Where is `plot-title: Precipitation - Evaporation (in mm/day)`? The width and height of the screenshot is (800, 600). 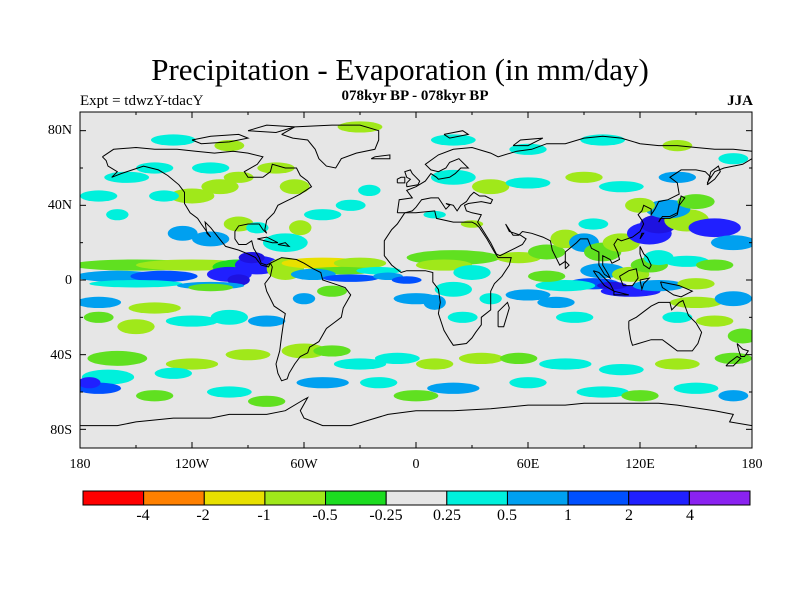 plot-title: Precipitation - Evaporation (in mm/day) is located at coordinates (400, 69).